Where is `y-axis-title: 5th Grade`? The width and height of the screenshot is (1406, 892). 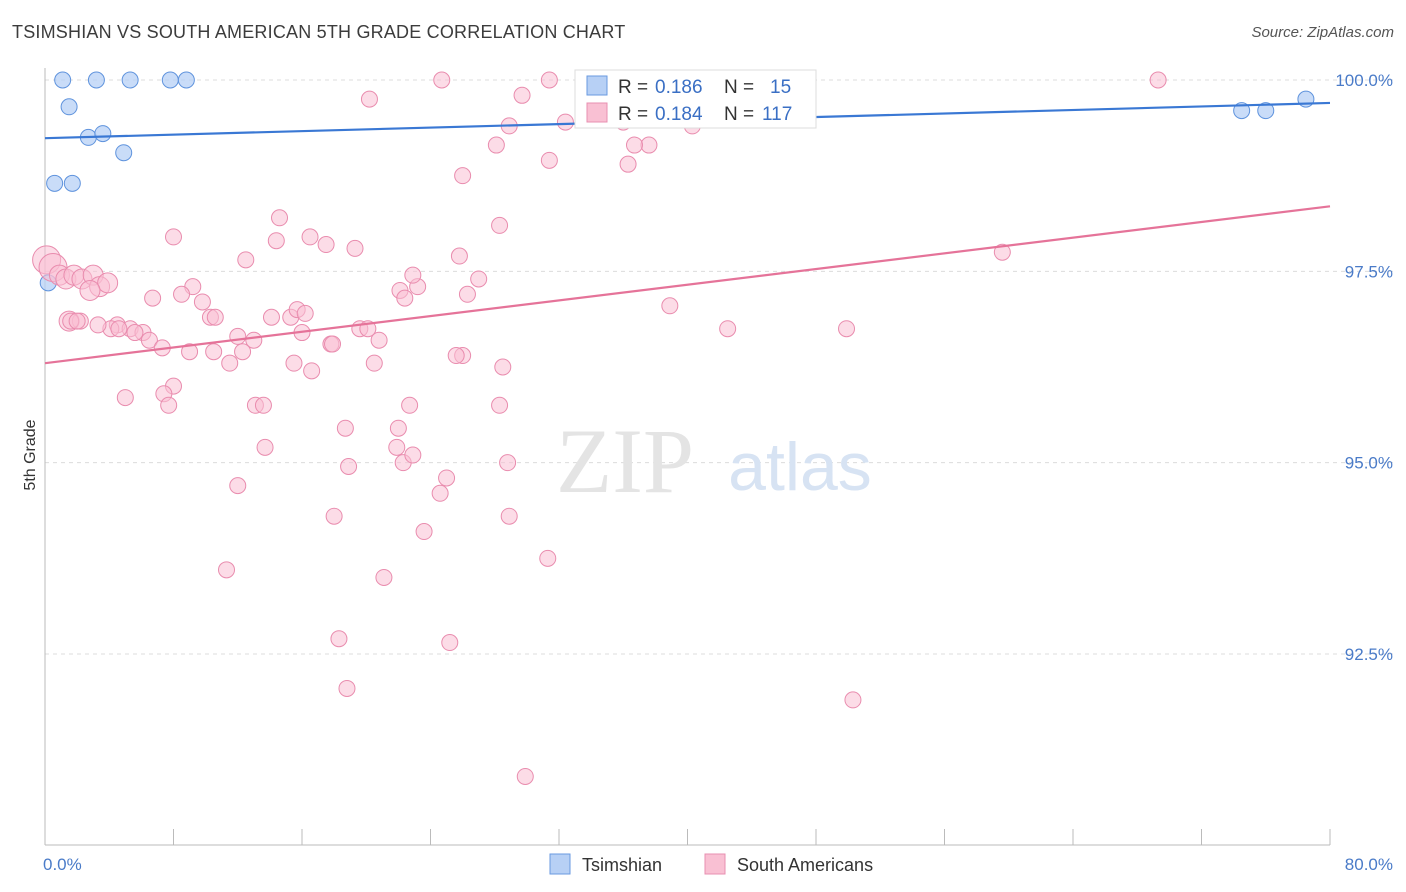
y-axis-title: 5th Grade is located at coordinates (30, 454).